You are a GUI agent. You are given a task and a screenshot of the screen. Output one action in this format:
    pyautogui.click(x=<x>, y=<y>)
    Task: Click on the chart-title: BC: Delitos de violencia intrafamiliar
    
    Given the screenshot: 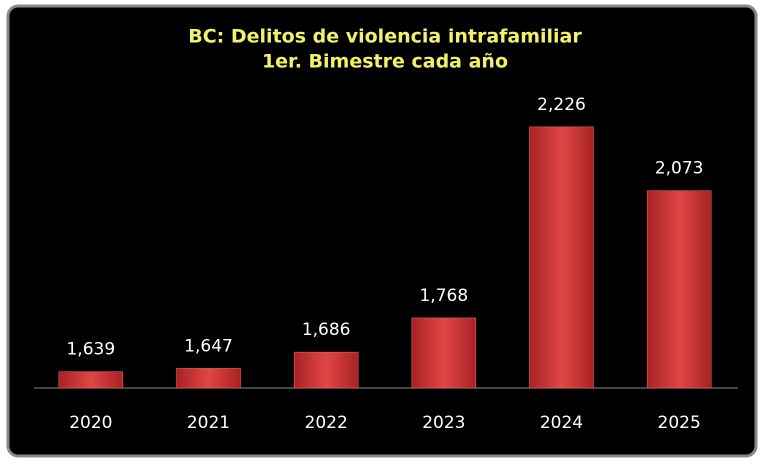 What is the action you would take?
    pyautogui.click(x=385, y=37)
    